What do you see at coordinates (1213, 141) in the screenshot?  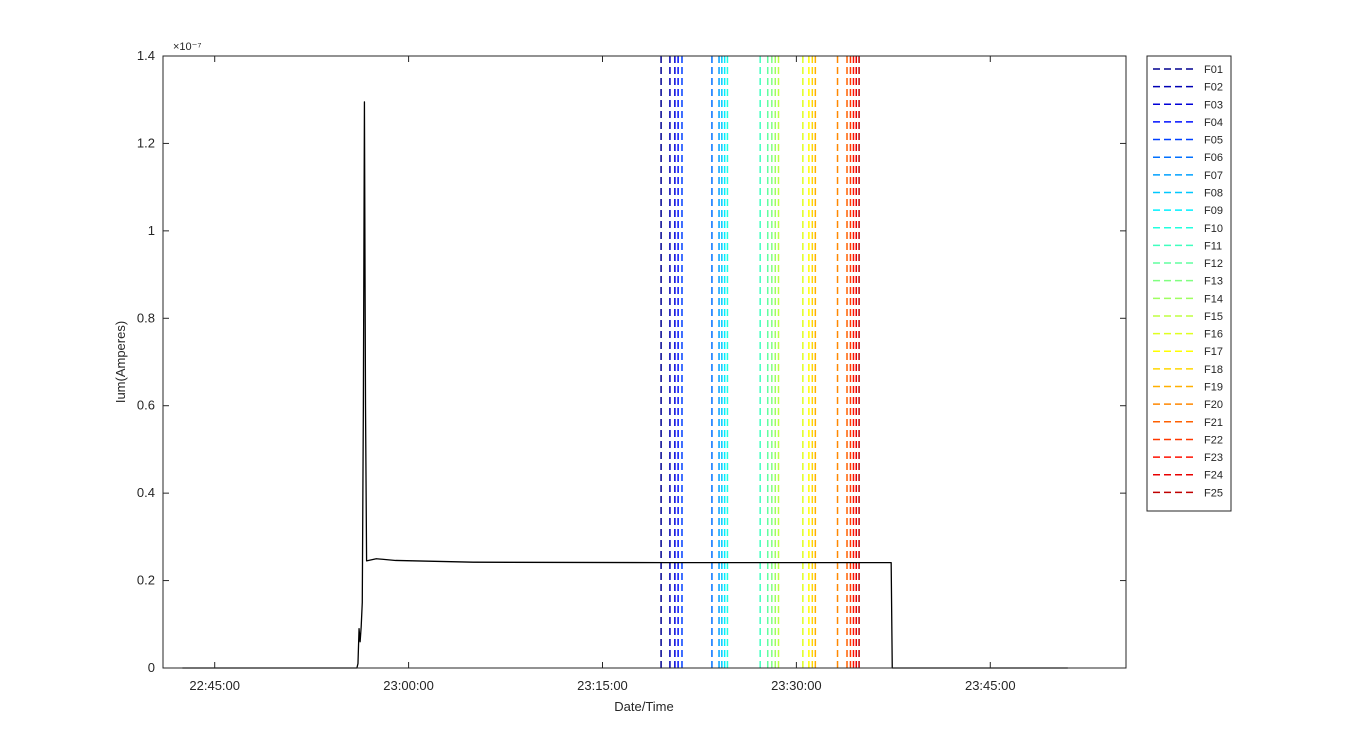 I see `legend-label: F05` at bounding box center [1213, 141].